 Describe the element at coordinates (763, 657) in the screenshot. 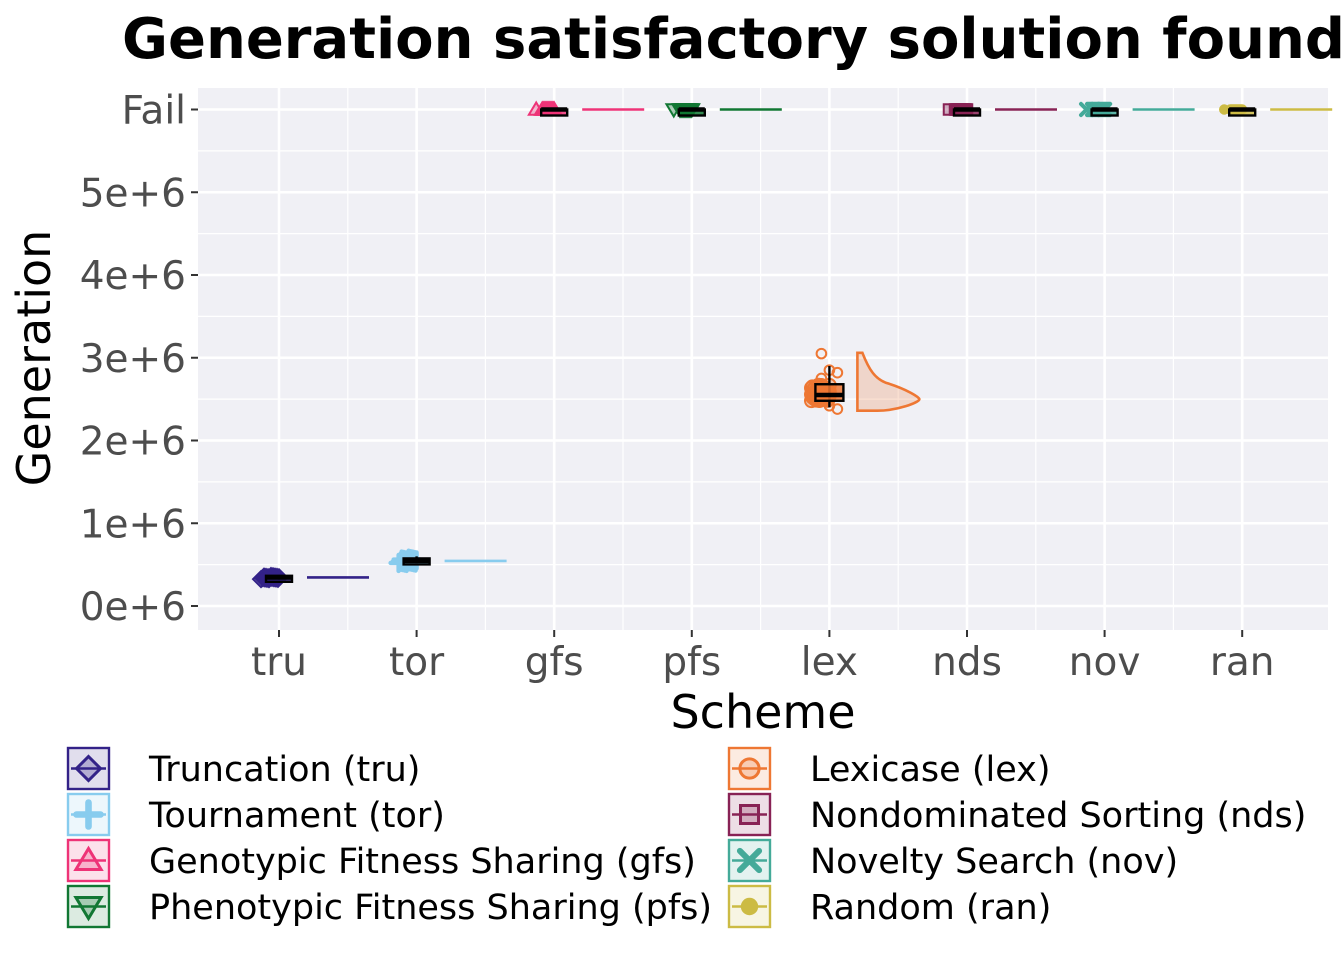

I see `x-axis: tru tor gfs pfs lex nds nov ran` at that location.